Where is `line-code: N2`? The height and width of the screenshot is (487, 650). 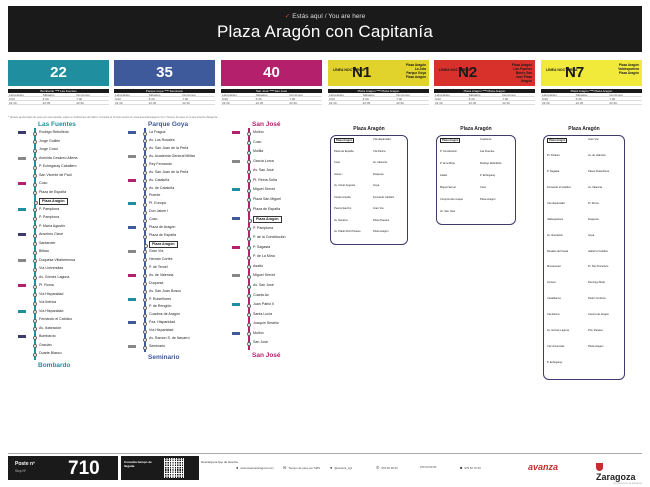 line-code: N2 is located at coordinates (468, 72).